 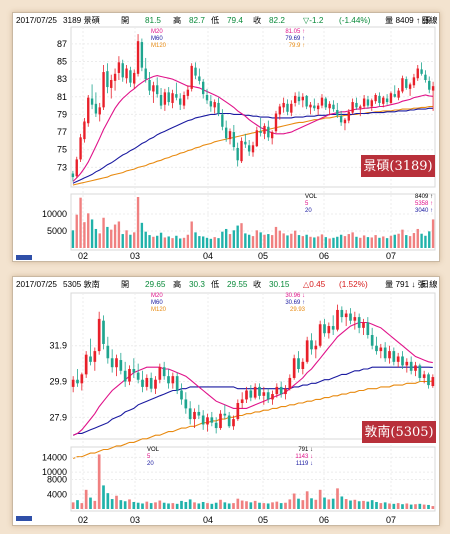 I want to click on volume-legend-value: 8409 ↑, so click(x=424, y=197).